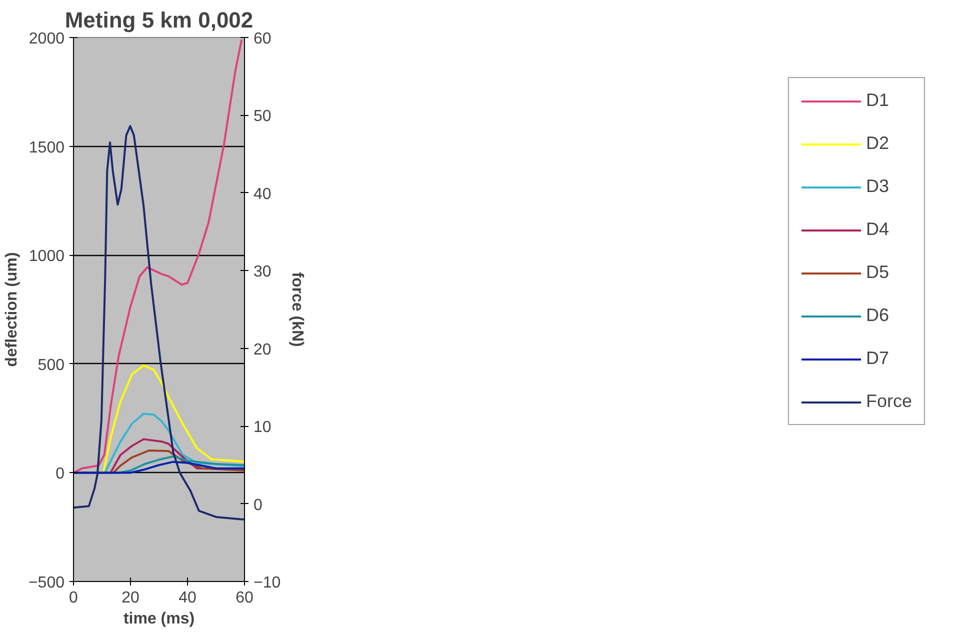 This screenshot has height=638, width=971. Describe the element at coordinates (263, 349) in the screenshot. I see `y2-tick-label: 20` at that location.